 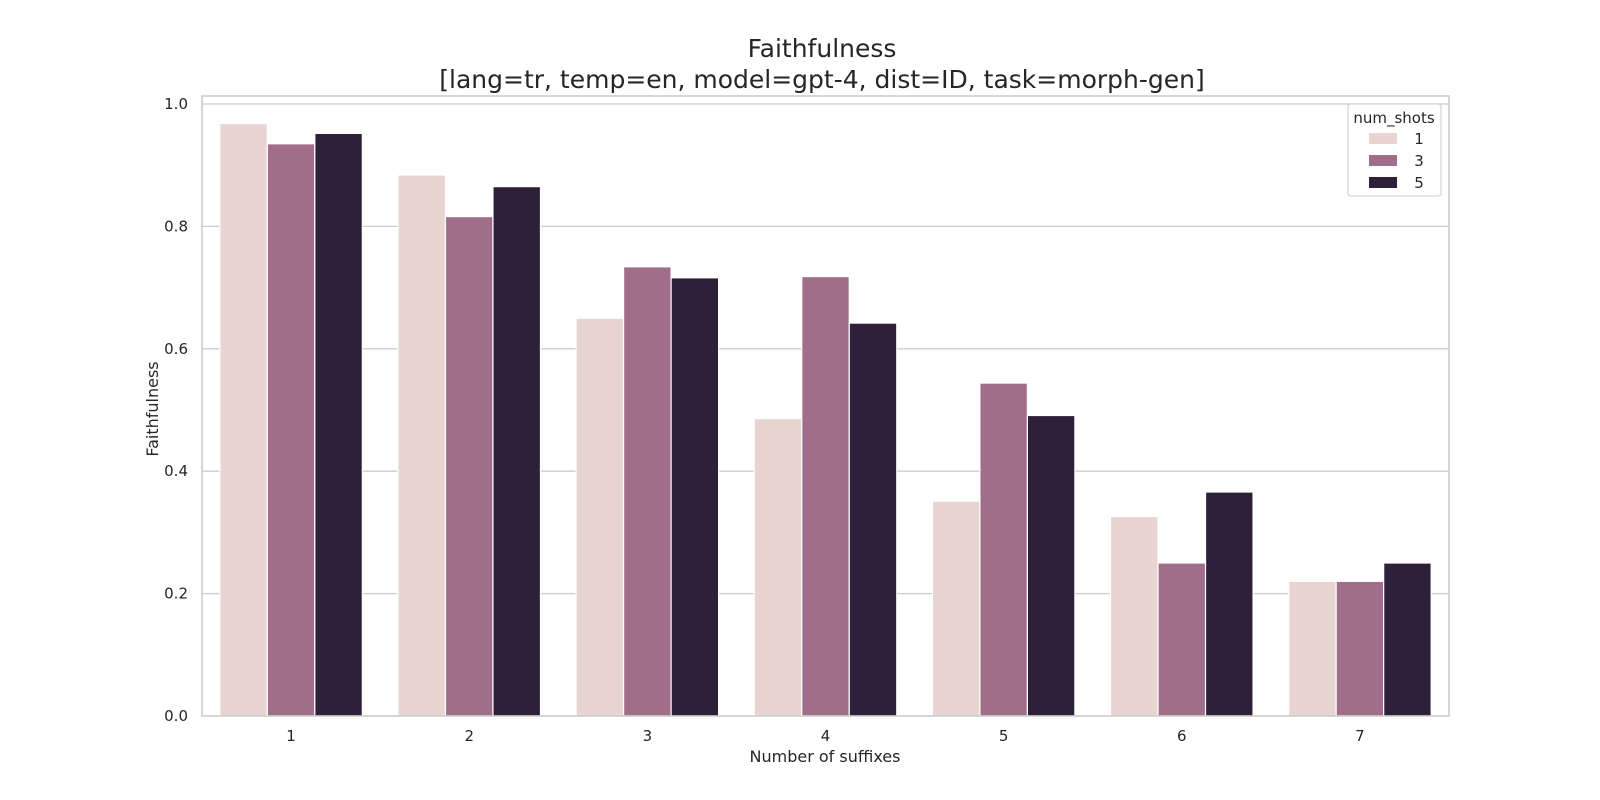 I want to click on legend-box, so click(x=1394, y=150).